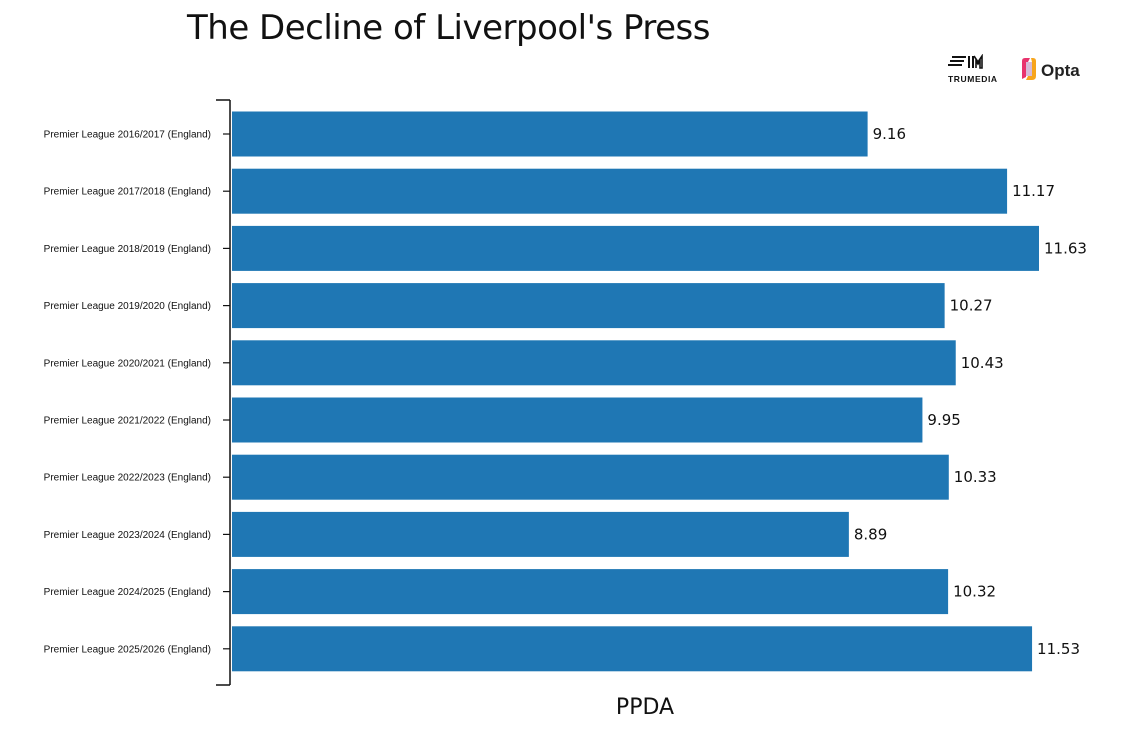 Image resolution: width=1125 pixels, height=750 pixels. Describe the element at coordinates (982, 363) in the screenshot. I see `bar-value-label: 10.43` at that location.